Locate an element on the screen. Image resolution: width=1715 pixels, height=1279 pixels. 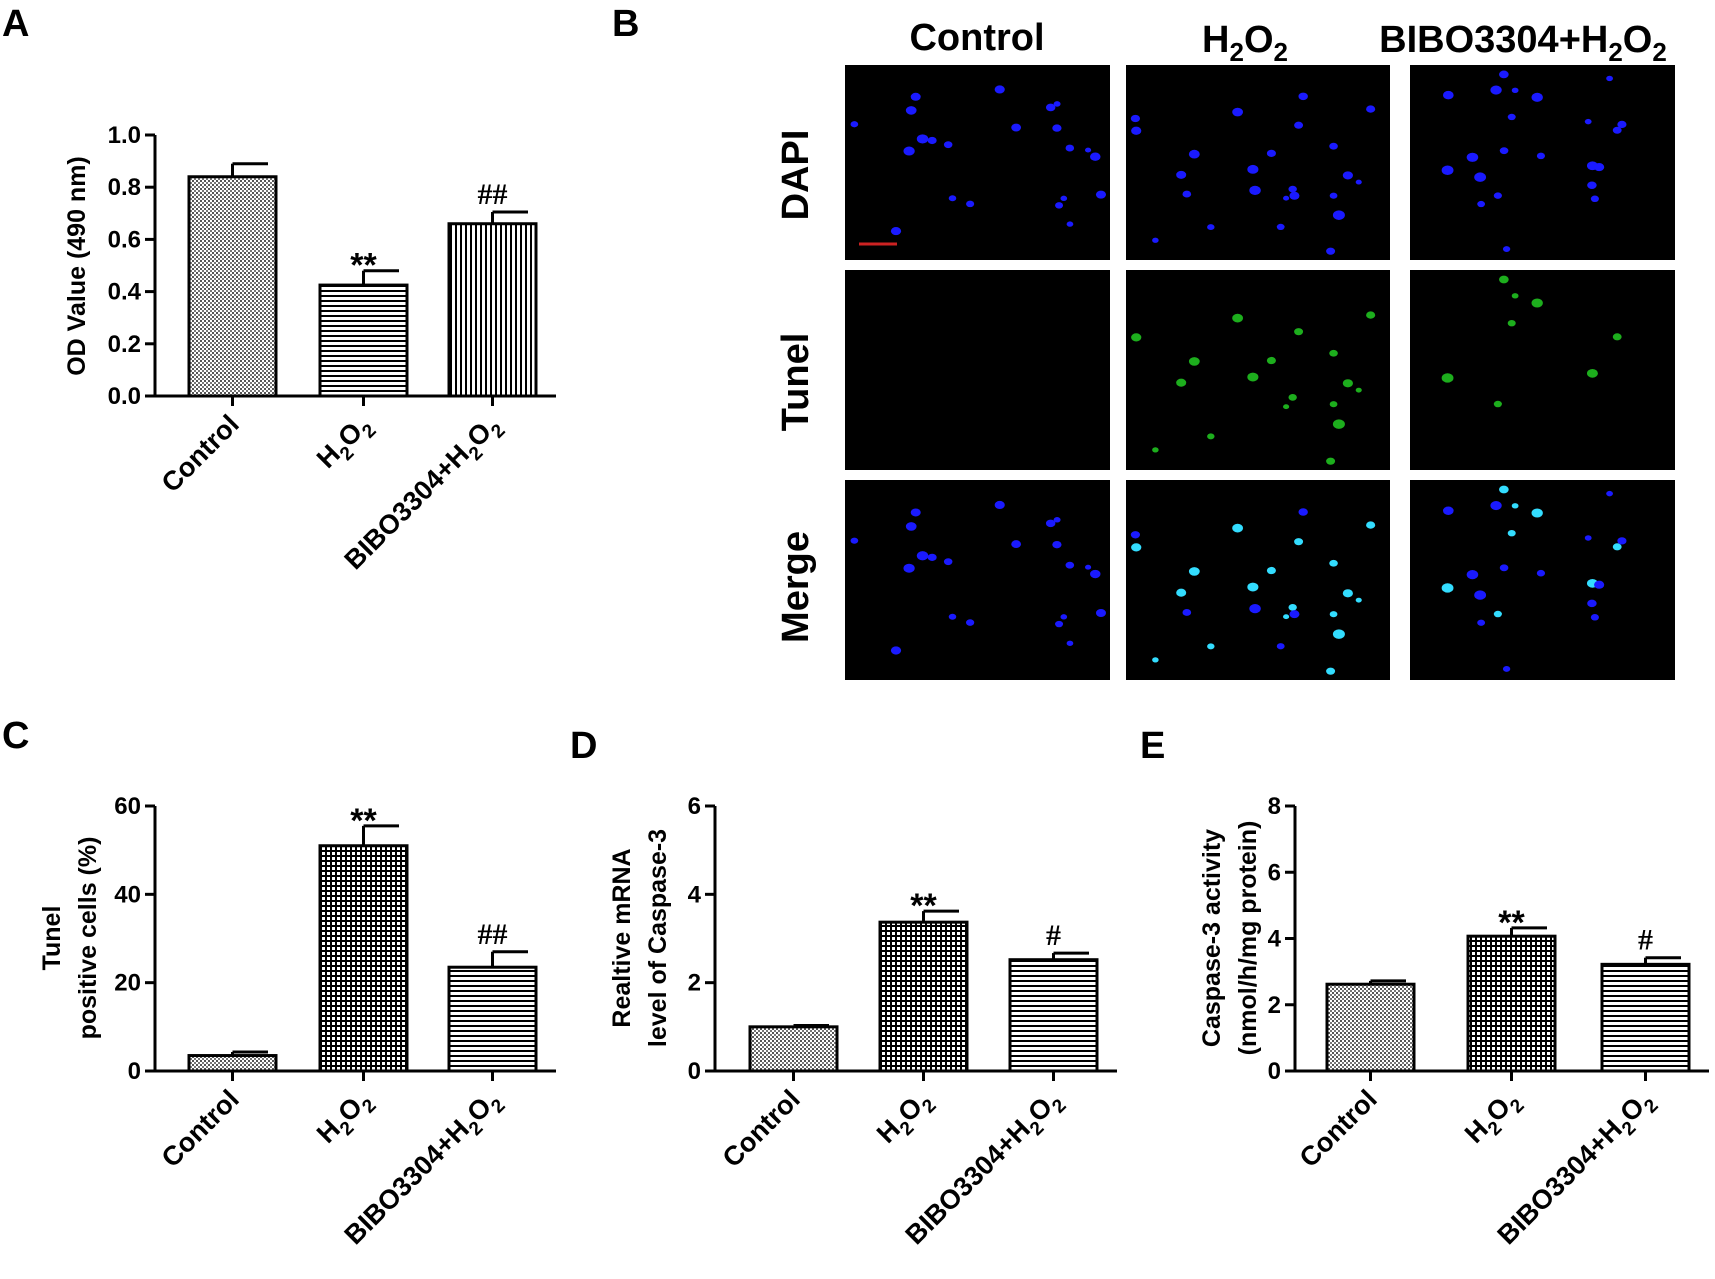
significance-mark: # is located at coordinates (1645, 940).